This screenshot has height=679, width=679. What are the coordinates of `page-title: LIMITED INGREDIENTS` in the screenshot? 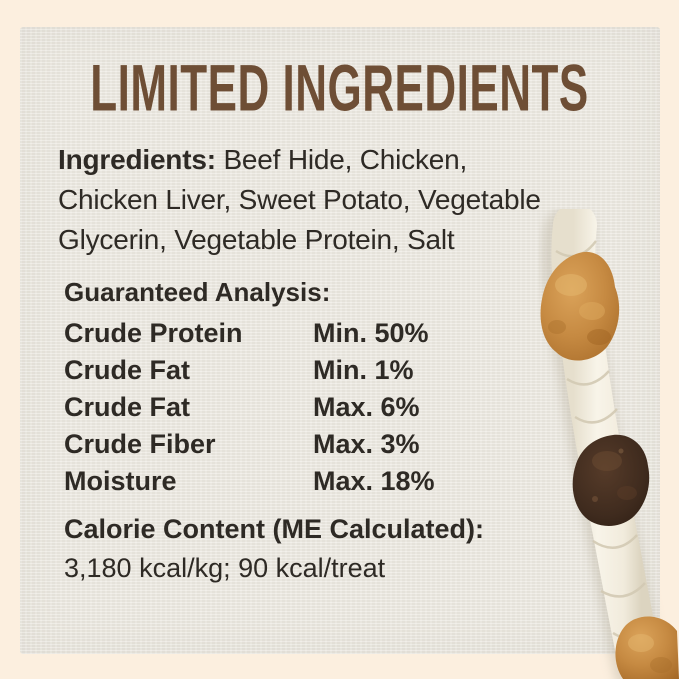 It's located at (339, 89).